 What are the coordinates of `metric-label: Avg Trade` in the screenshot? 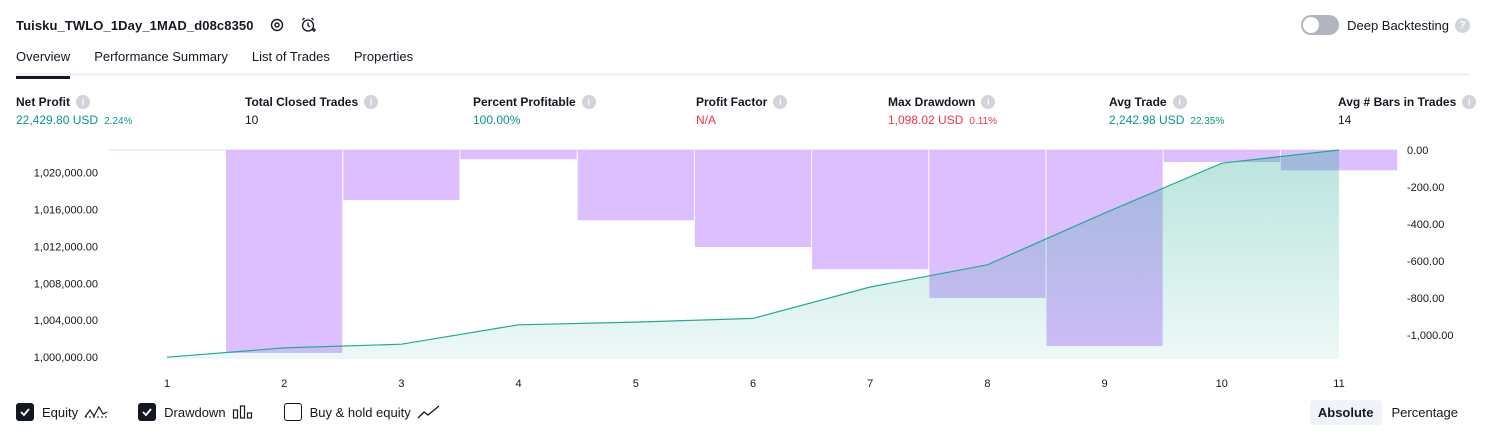 It's located at (1138, 102).